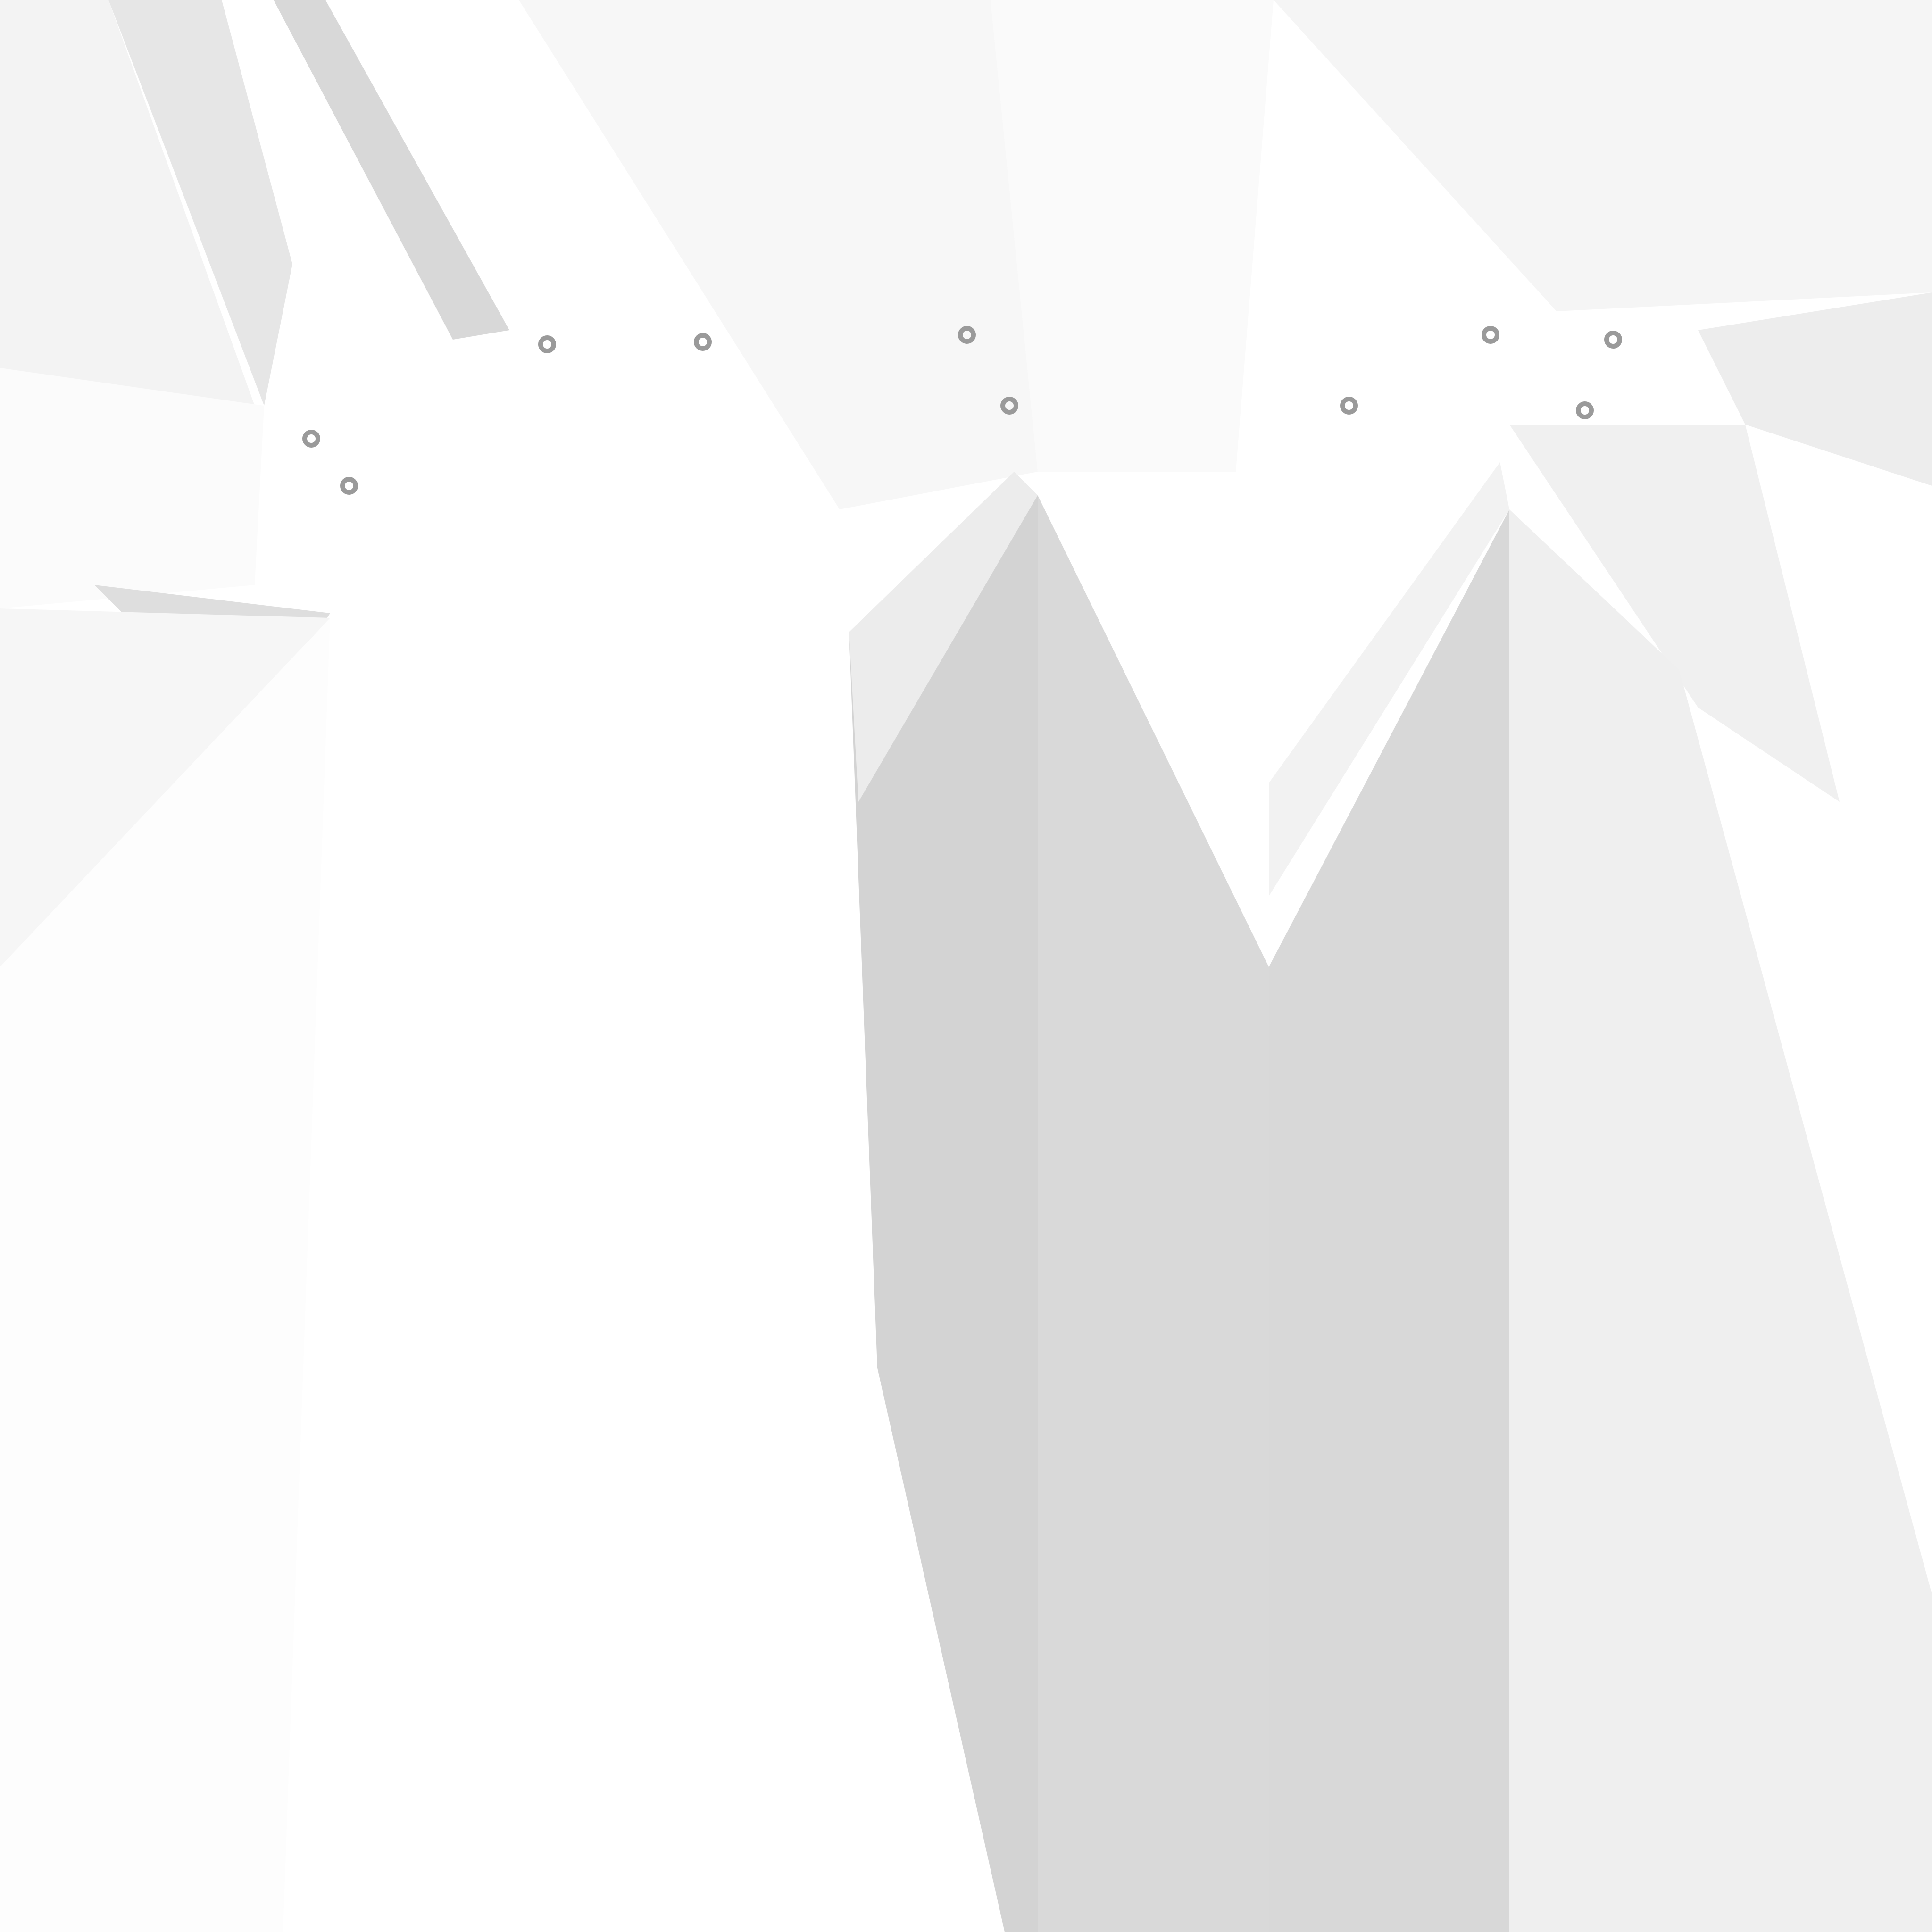 This screenshot has height=1932, width=1932. What do you see at coordinates (200, 203) in the screenshot?
I see `facet-top-left-shade` at bounding box center [200, 203].